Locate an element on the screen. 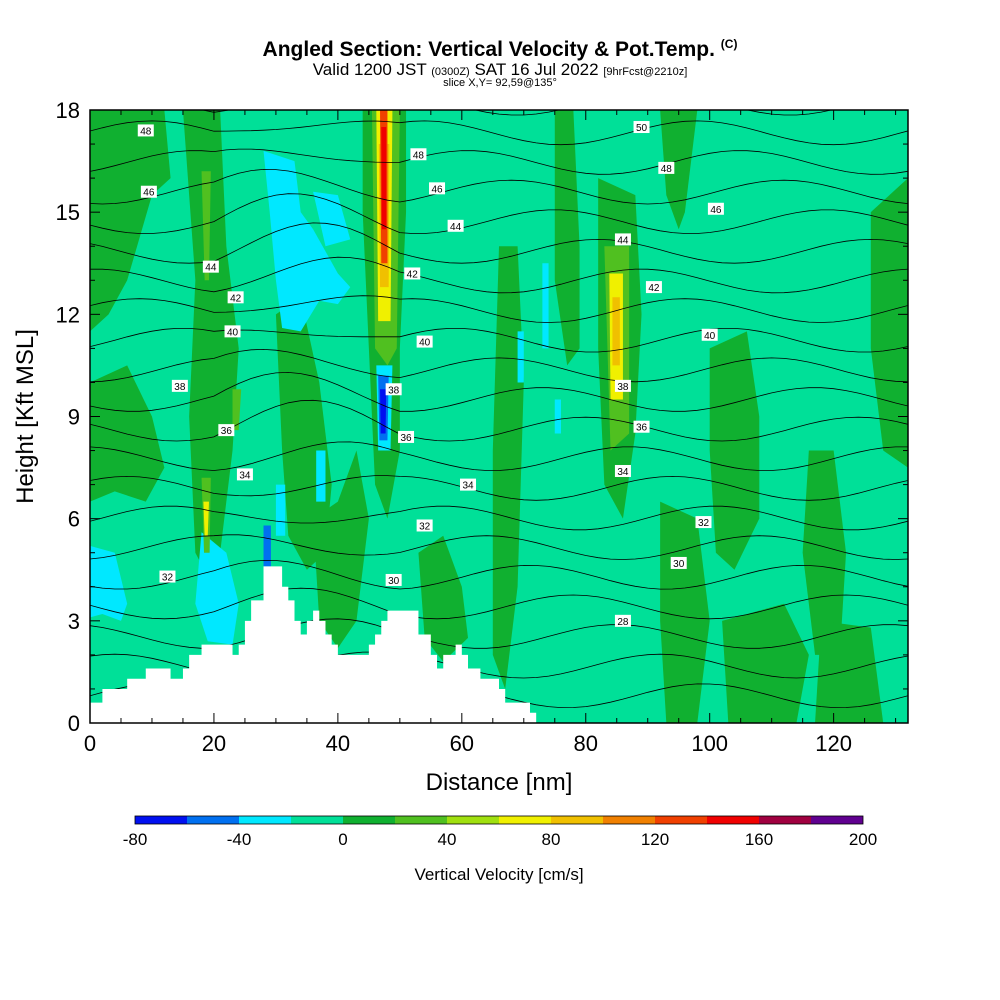 This screenshot has width=1000, height=1000. svg-text: 46 is located at coordinates (149, 193).